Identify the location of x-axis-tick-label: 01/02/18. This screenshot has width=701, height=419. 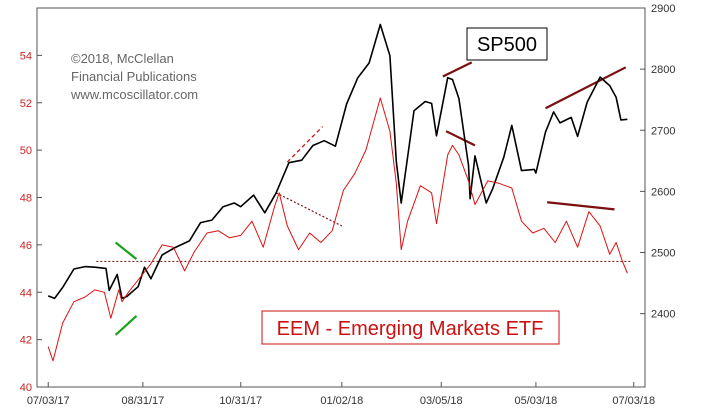
(341, 401).